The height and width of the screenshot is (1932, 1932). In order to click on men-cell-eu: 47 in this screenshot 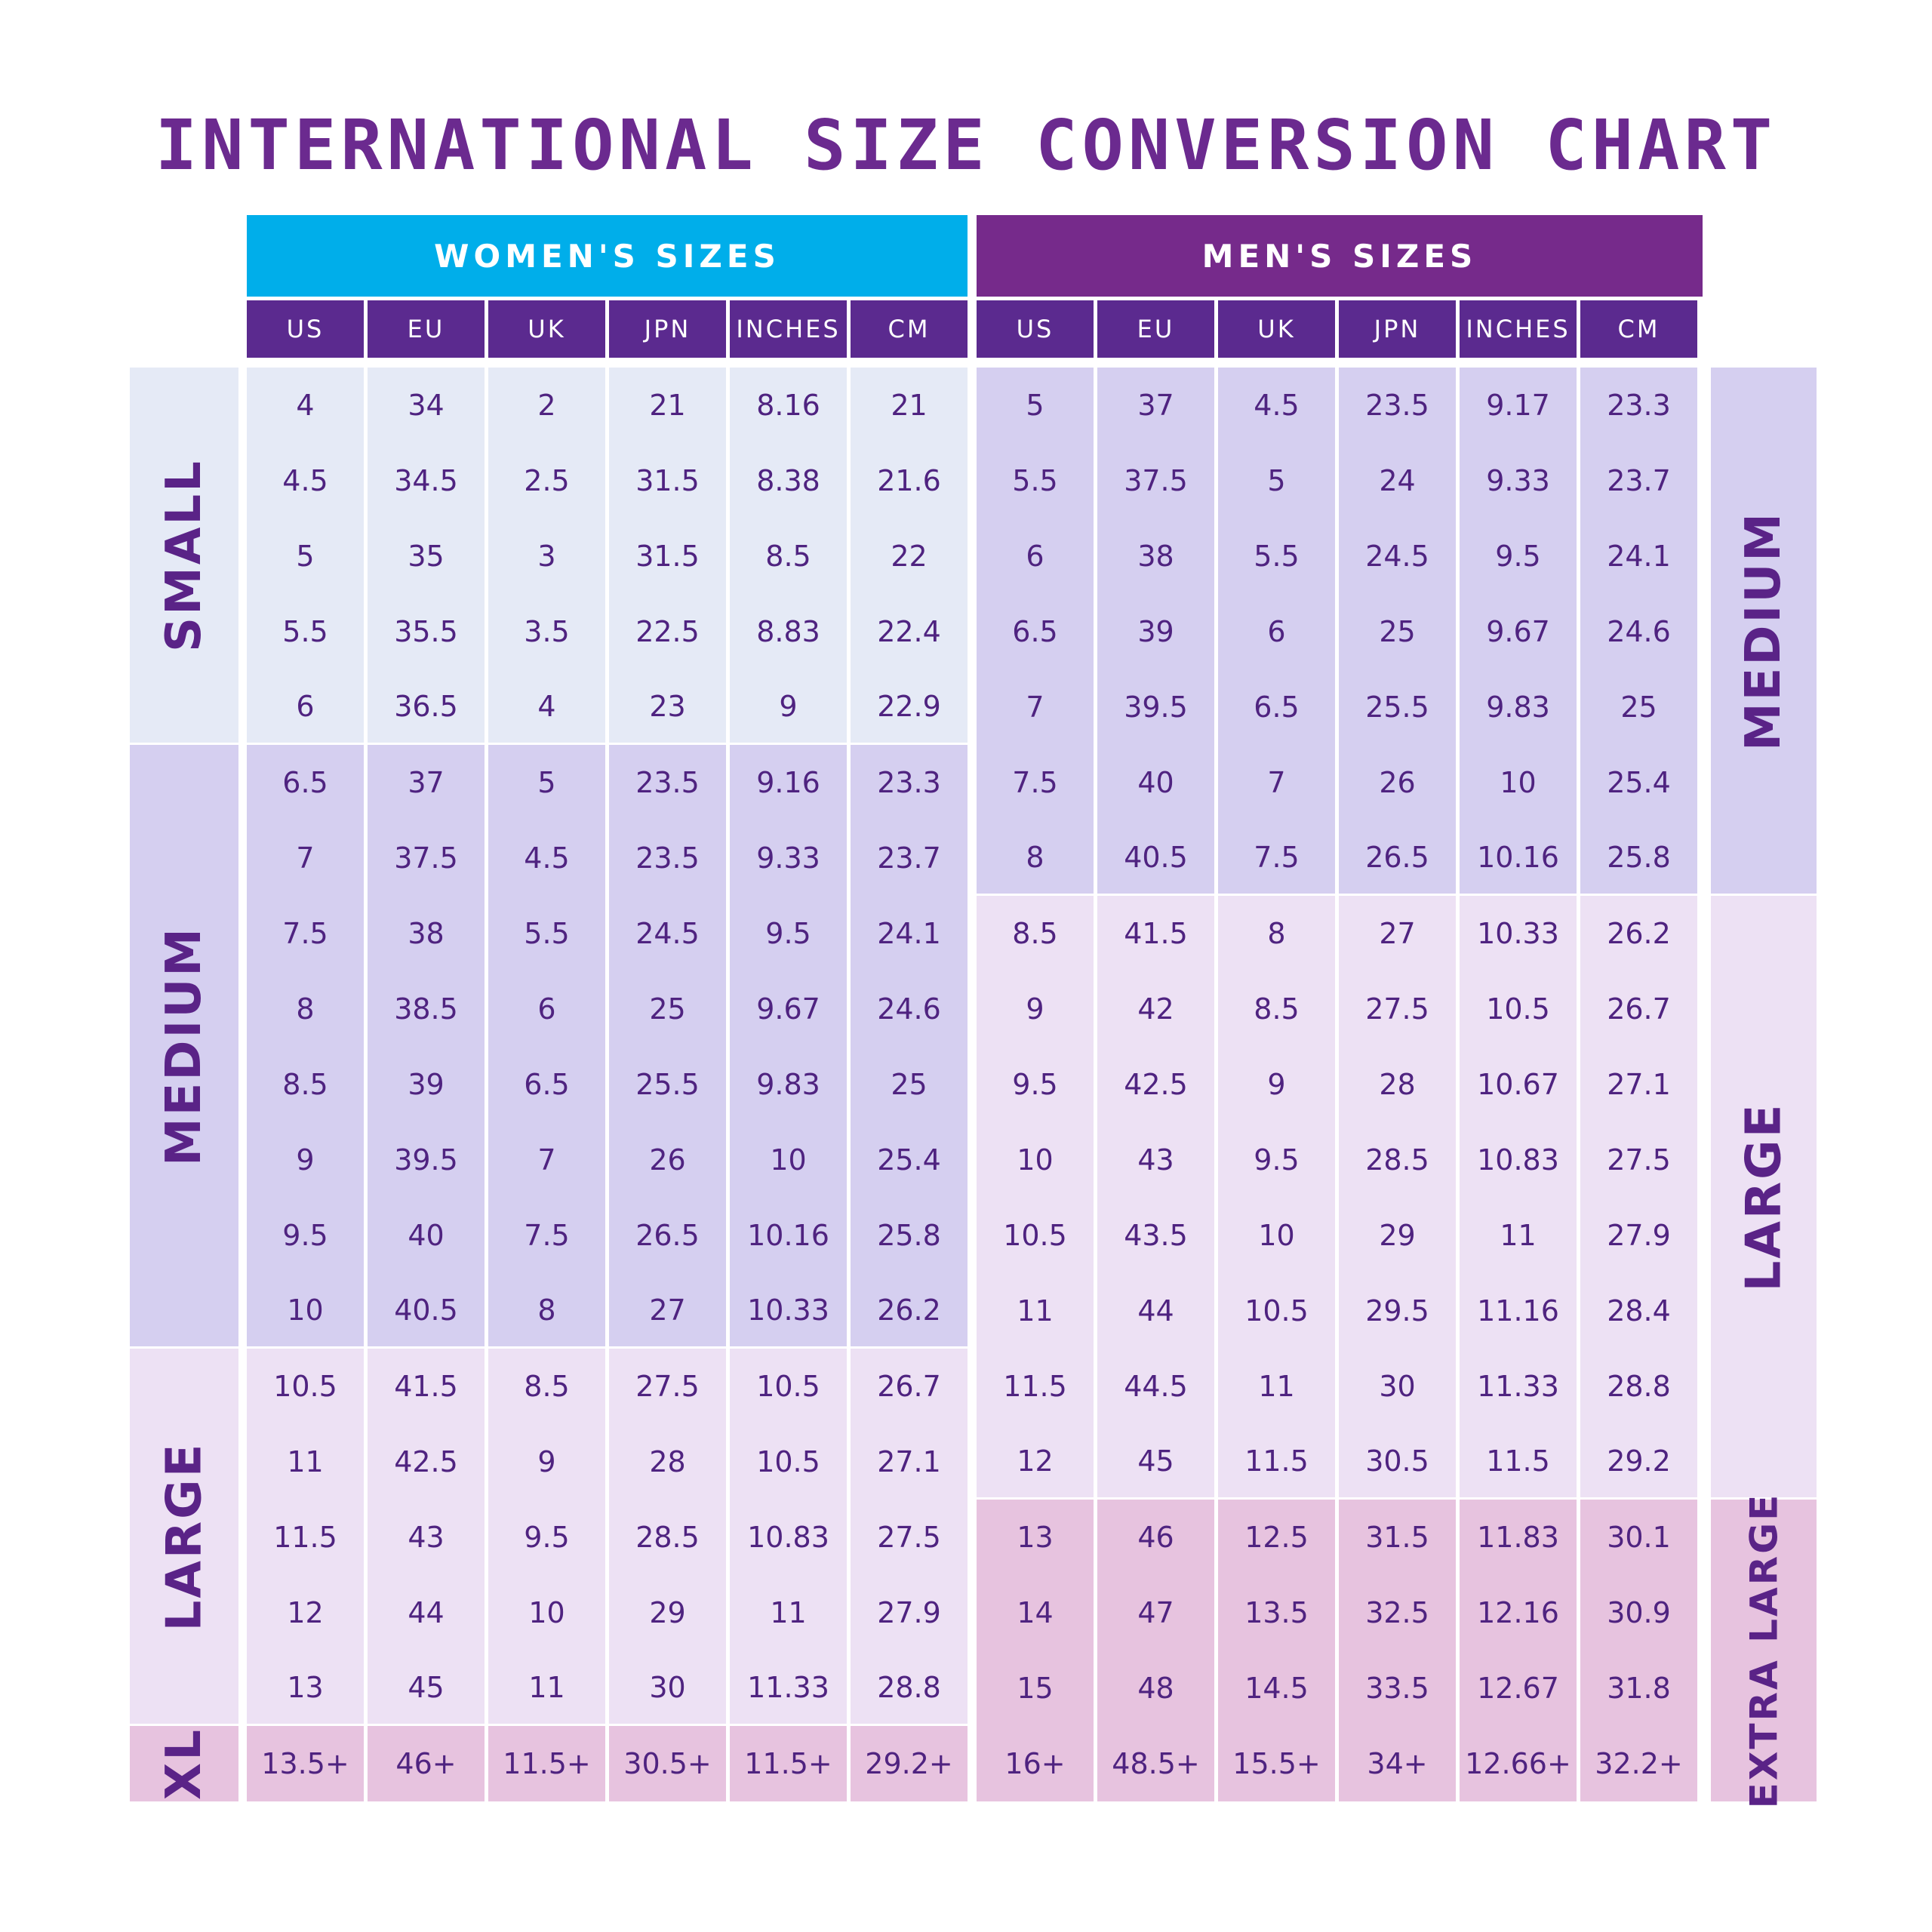, I will do `click(1155, 1613)`.